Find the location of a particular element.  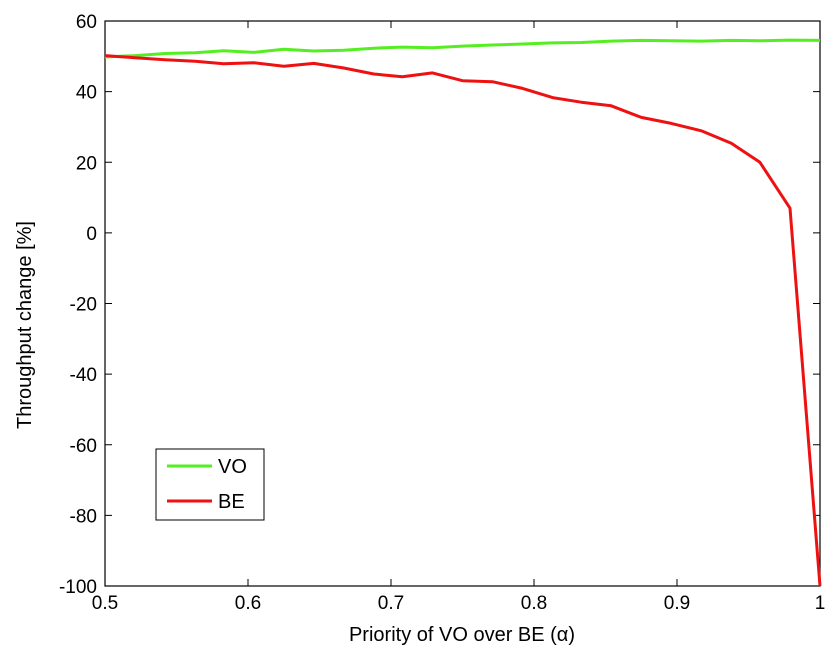

x-tick-label: 0.7 is located at coordinates (391, 603).